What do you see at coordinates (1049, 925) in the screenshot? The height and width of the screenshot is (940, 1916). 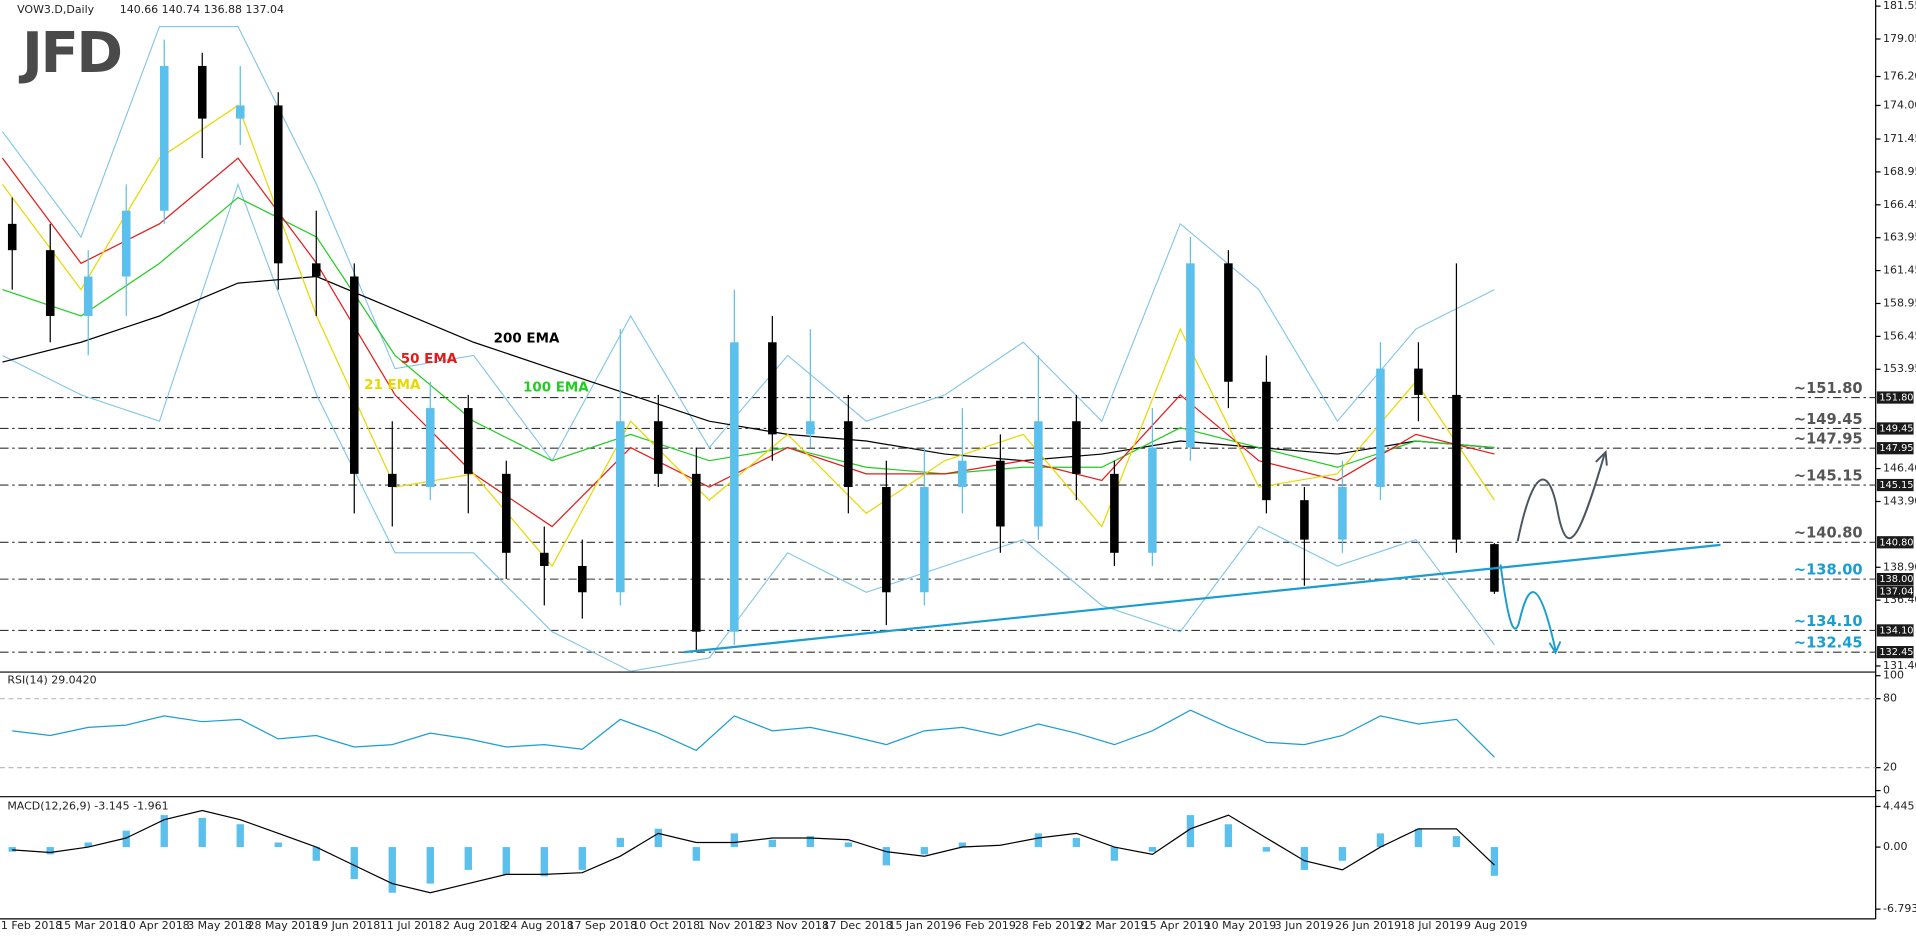 I see `x-tick-label: 28 Feb 2019` at bounding box center [1049, 925].